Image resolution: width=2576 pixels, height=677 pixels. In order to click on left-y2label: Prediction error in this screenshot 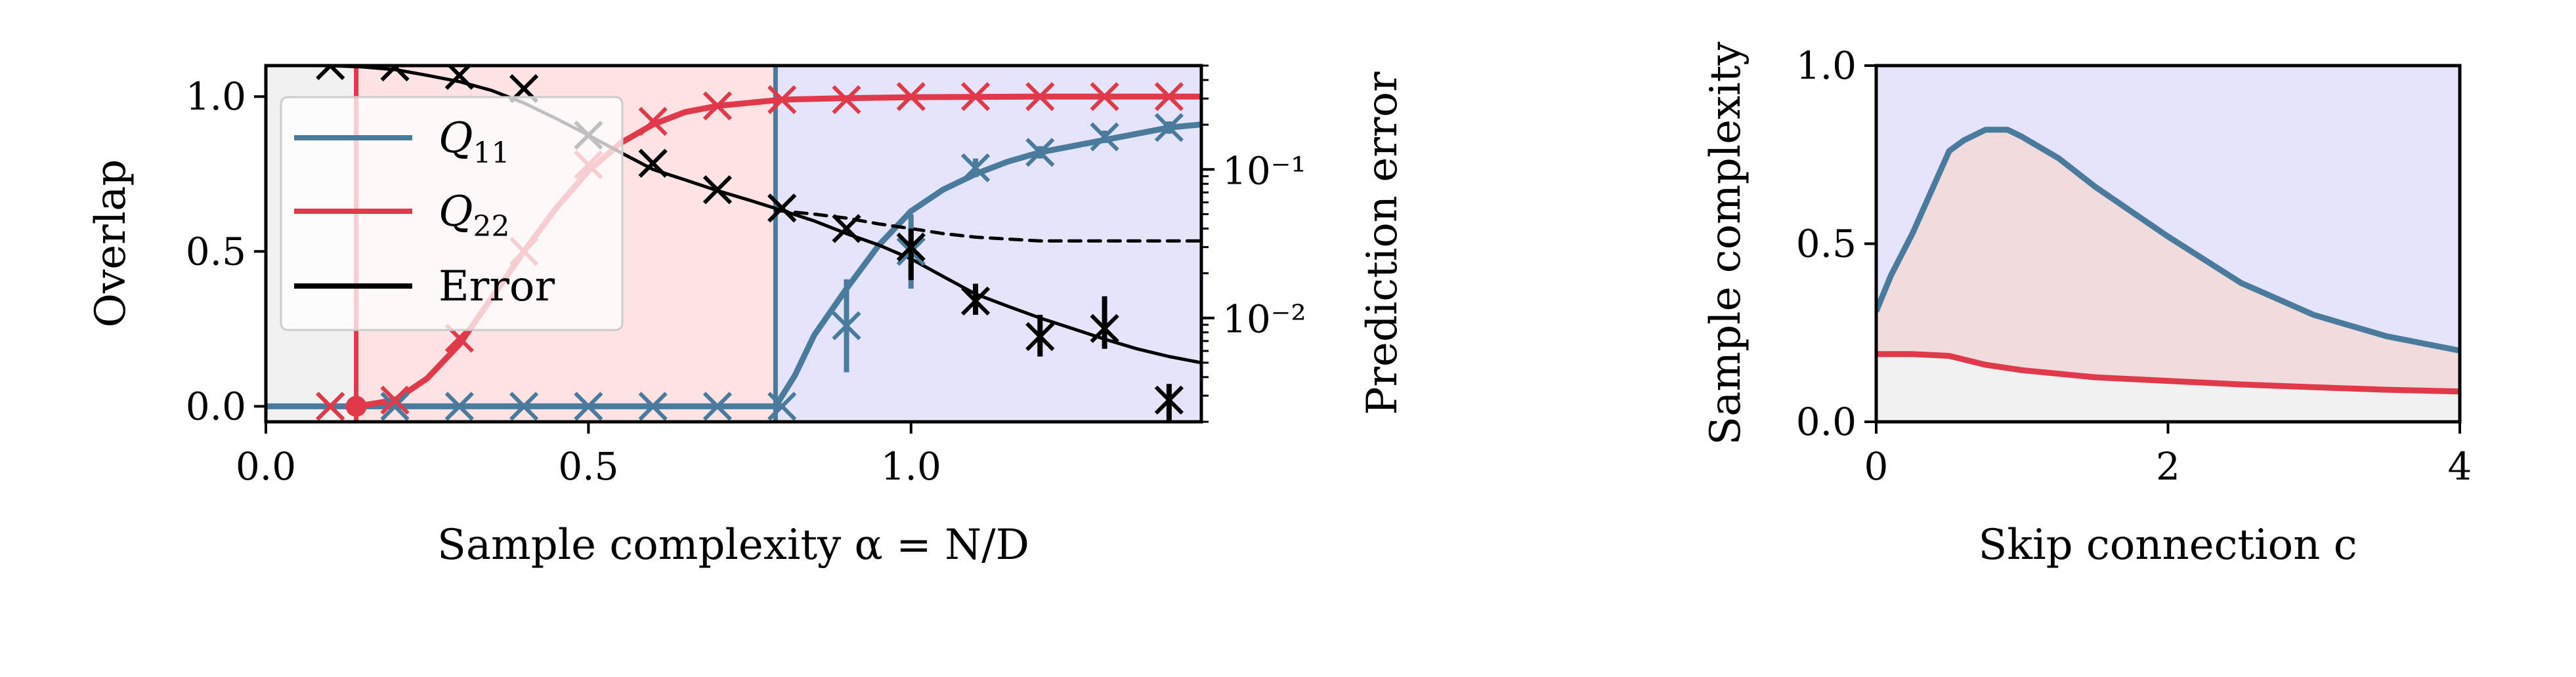, I will do `click(1382, 244)`.